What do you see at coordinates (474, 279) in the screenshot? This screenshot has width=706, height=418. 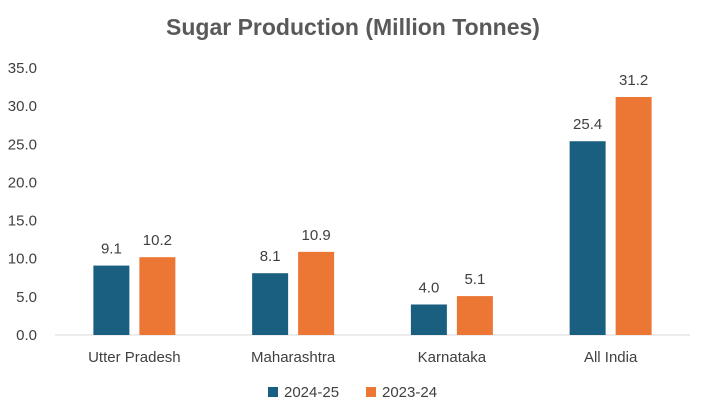 I see `data-label: 5.1` at bounding box center [474, 279].